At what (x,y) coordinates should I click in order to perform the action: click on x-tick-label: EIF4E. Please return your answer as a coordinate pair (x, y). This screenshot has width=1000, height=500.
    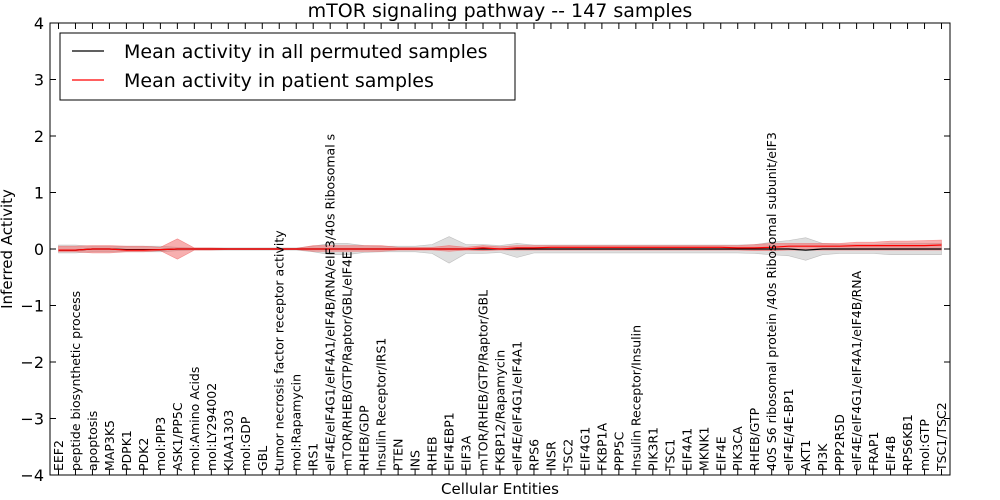
    Looking at the image, I should click on (720, 453).